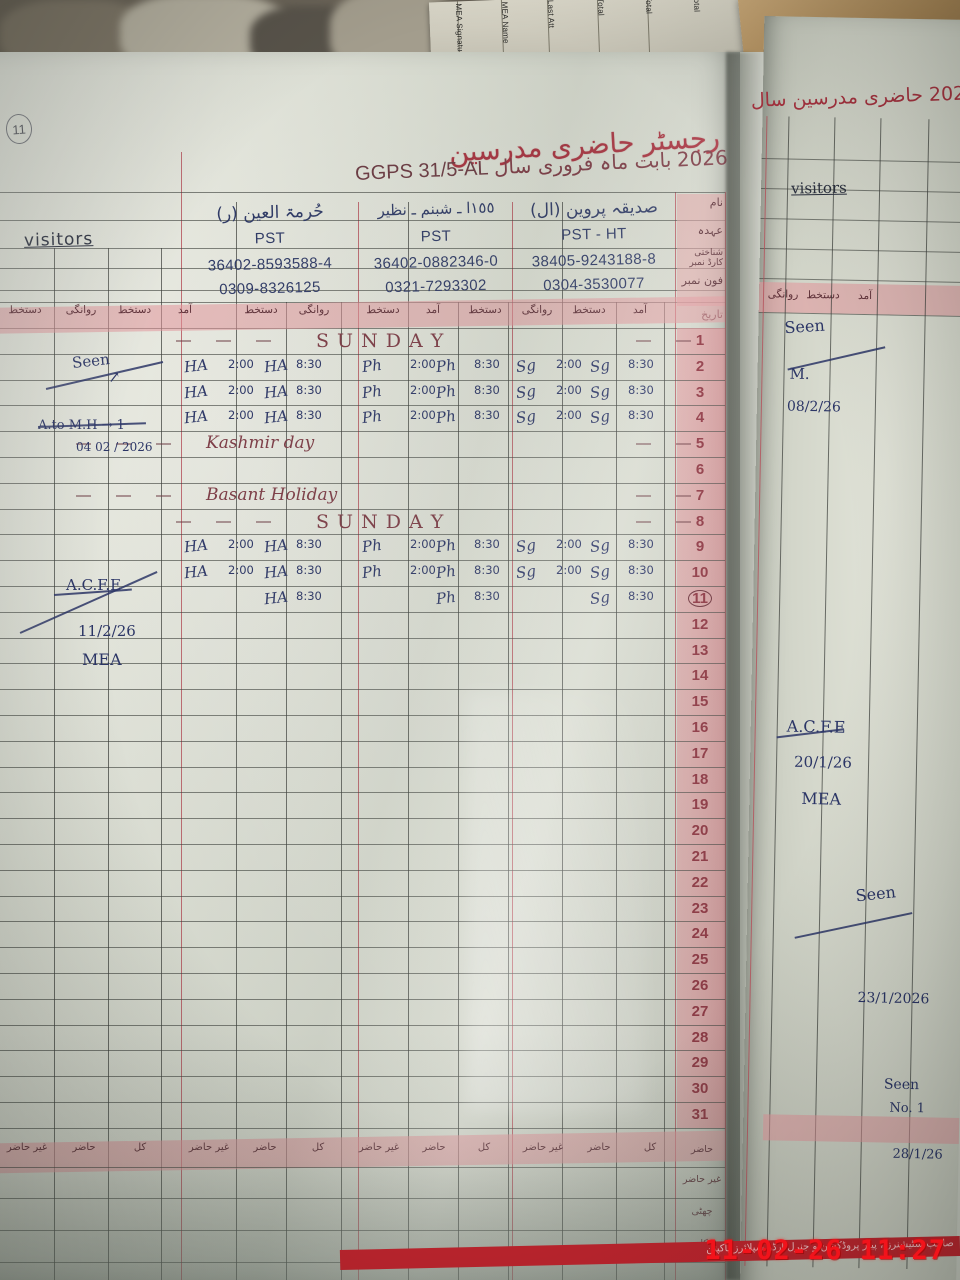 The image size is (960, 1280). Describe the element at coordinates (700, 831) in the screenshot. I see `date-cell-20: 20` at that location.